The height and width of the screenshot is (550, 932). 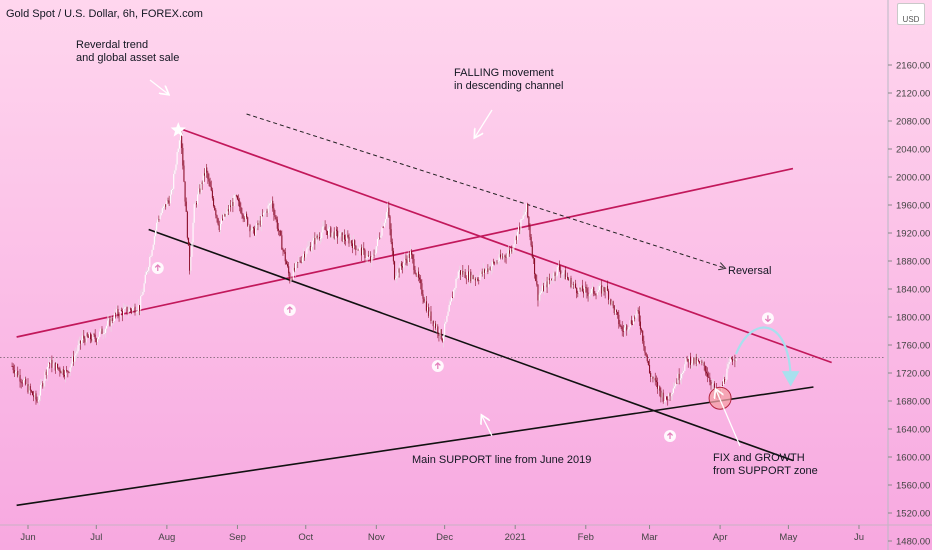 What do you see at coordinates (158, 86) in the screenshot?
I see `pointer-arrow-peak` at bounding box center [158, 86].